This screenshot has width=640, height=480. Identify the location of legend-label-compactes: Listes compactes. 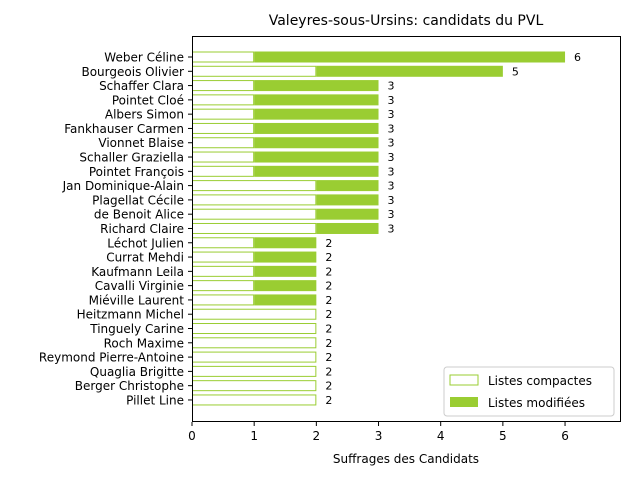
(540, 381).